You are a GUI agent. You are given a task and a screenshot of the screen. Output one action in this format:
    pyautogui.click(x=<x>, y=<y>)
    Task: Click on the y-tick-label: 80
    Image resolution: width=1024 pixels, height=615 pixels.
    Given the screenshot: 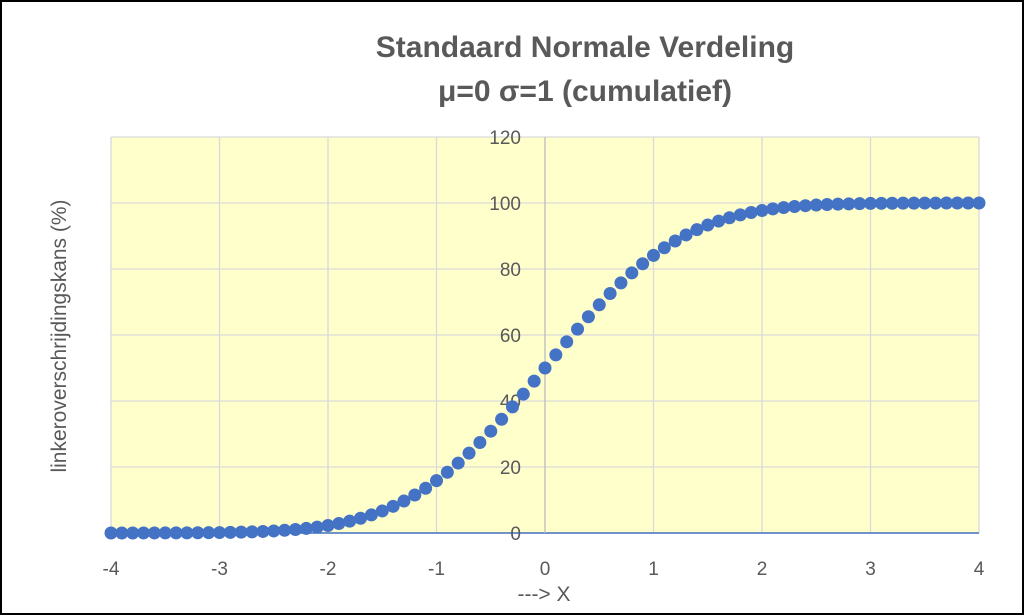 What is the action you would take?
    pyautogui.click(x=510, y=270)
    